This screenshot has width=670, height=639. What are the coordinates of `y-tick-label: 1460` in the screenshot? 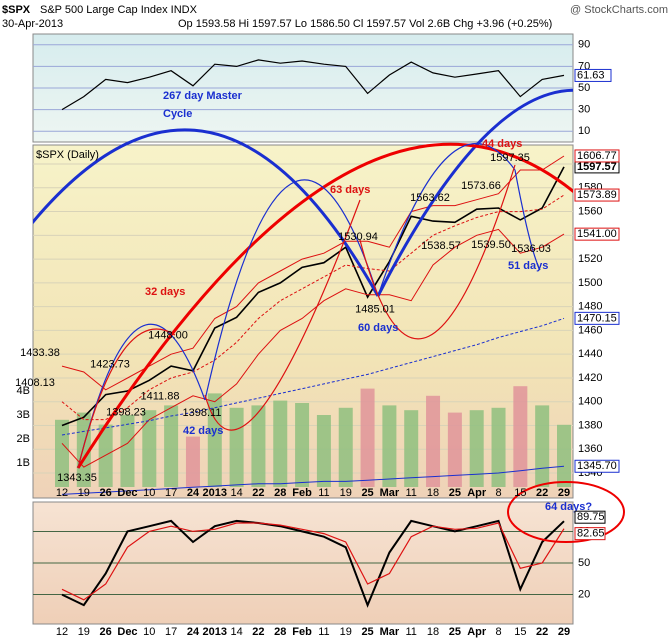 It's located at (590, 330).